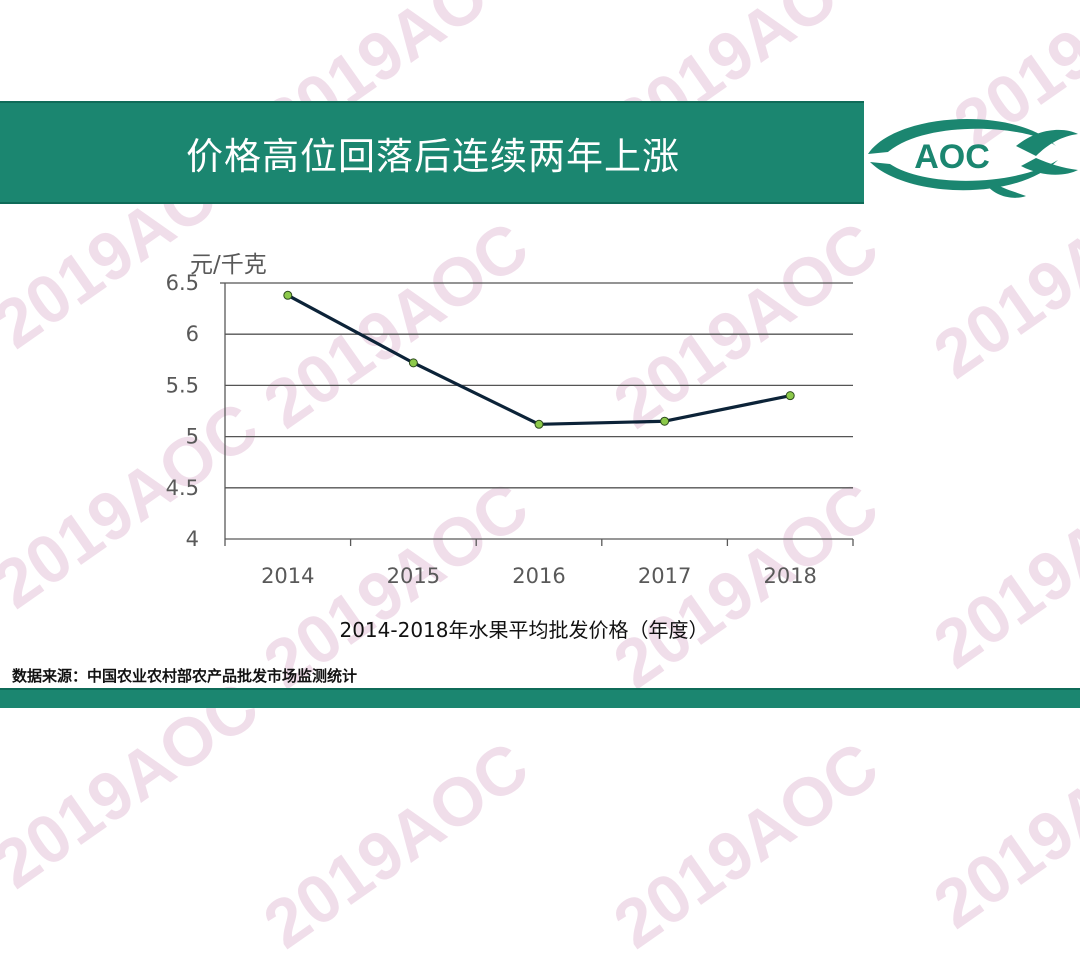 The width and height of the screenshot is (1080, 964). What do you see at coordinates (538, 576) in the screenshot?
I see `x-tick-label: 2016` at bounding box center [538, 576].